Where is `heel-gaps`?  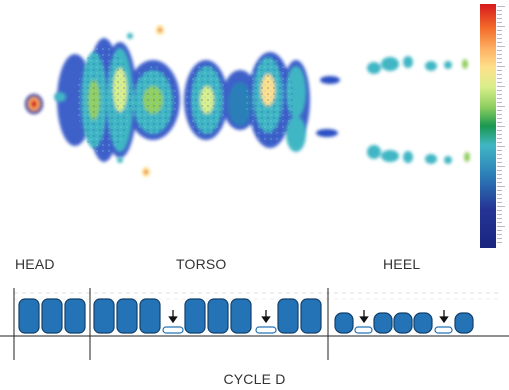
heel-gaps is located at coordinates (403, 330).